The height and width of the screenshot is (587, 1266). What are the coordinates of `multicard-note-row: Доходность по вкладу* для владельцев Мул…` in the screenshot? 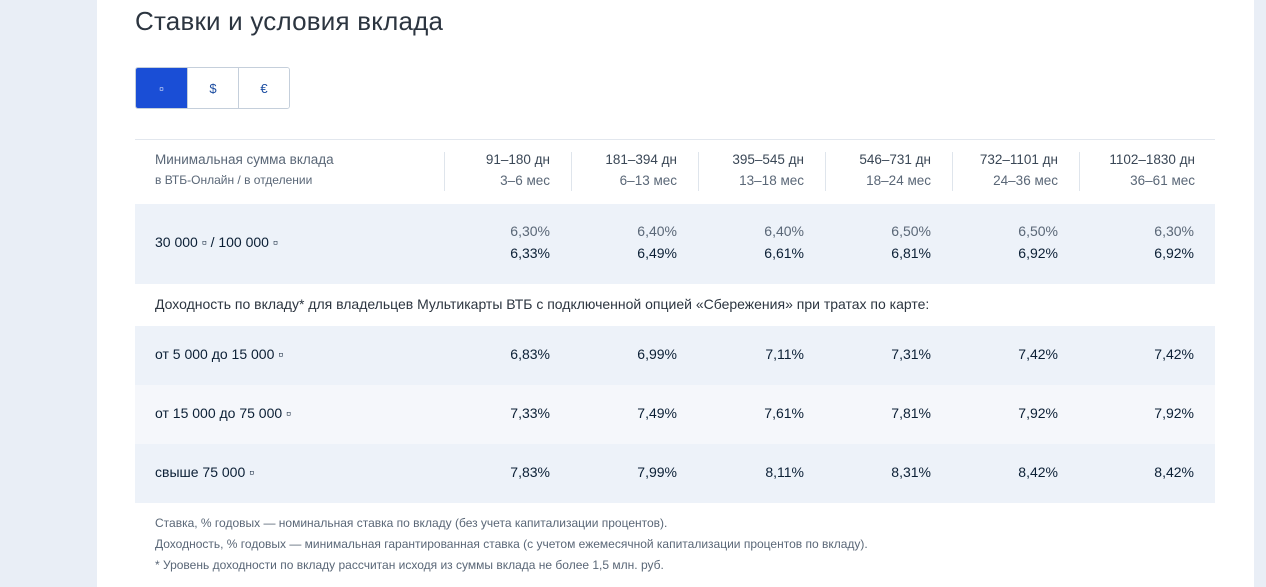 It's located at (675, 305).